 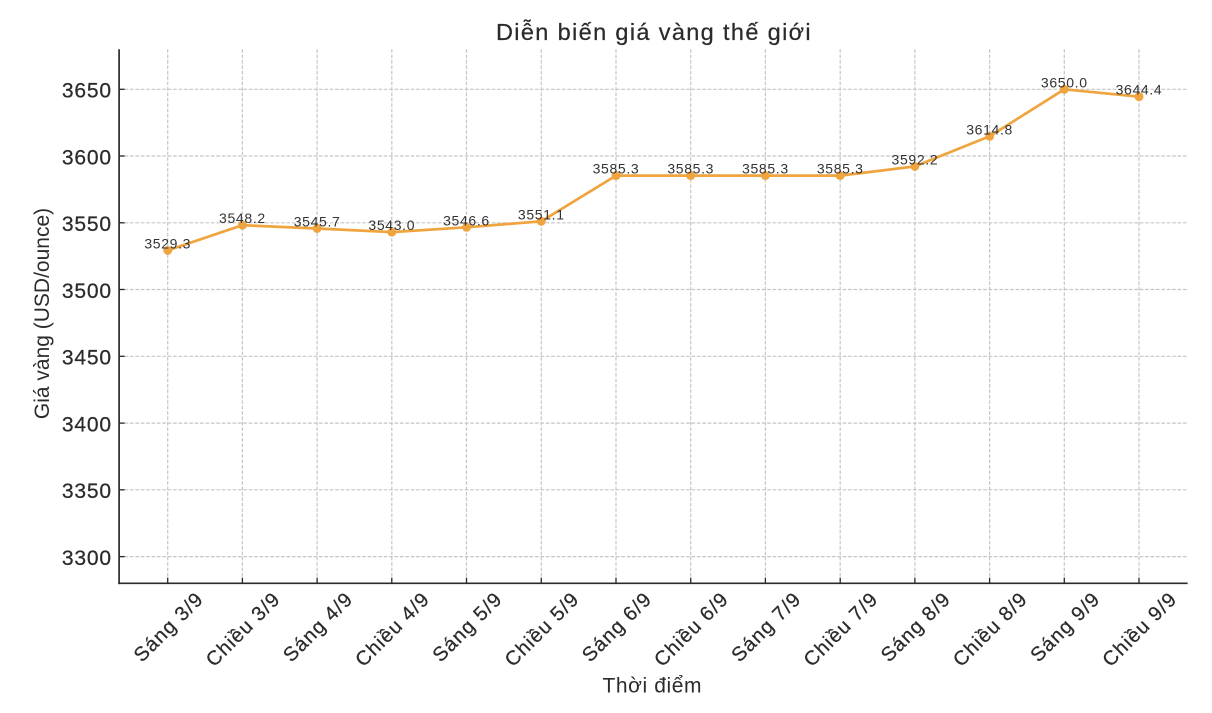 I want to click on svg-text: 3644.4, so click(x=1139, y=90).